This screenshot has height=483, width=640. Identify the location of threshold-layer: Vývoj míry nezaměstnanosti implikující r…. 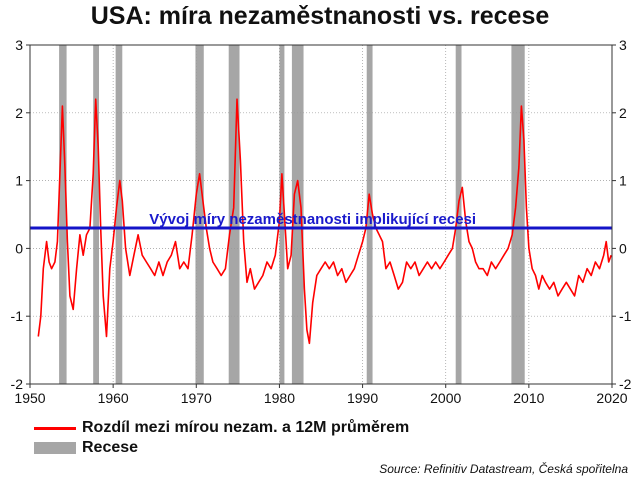
(321, 220).